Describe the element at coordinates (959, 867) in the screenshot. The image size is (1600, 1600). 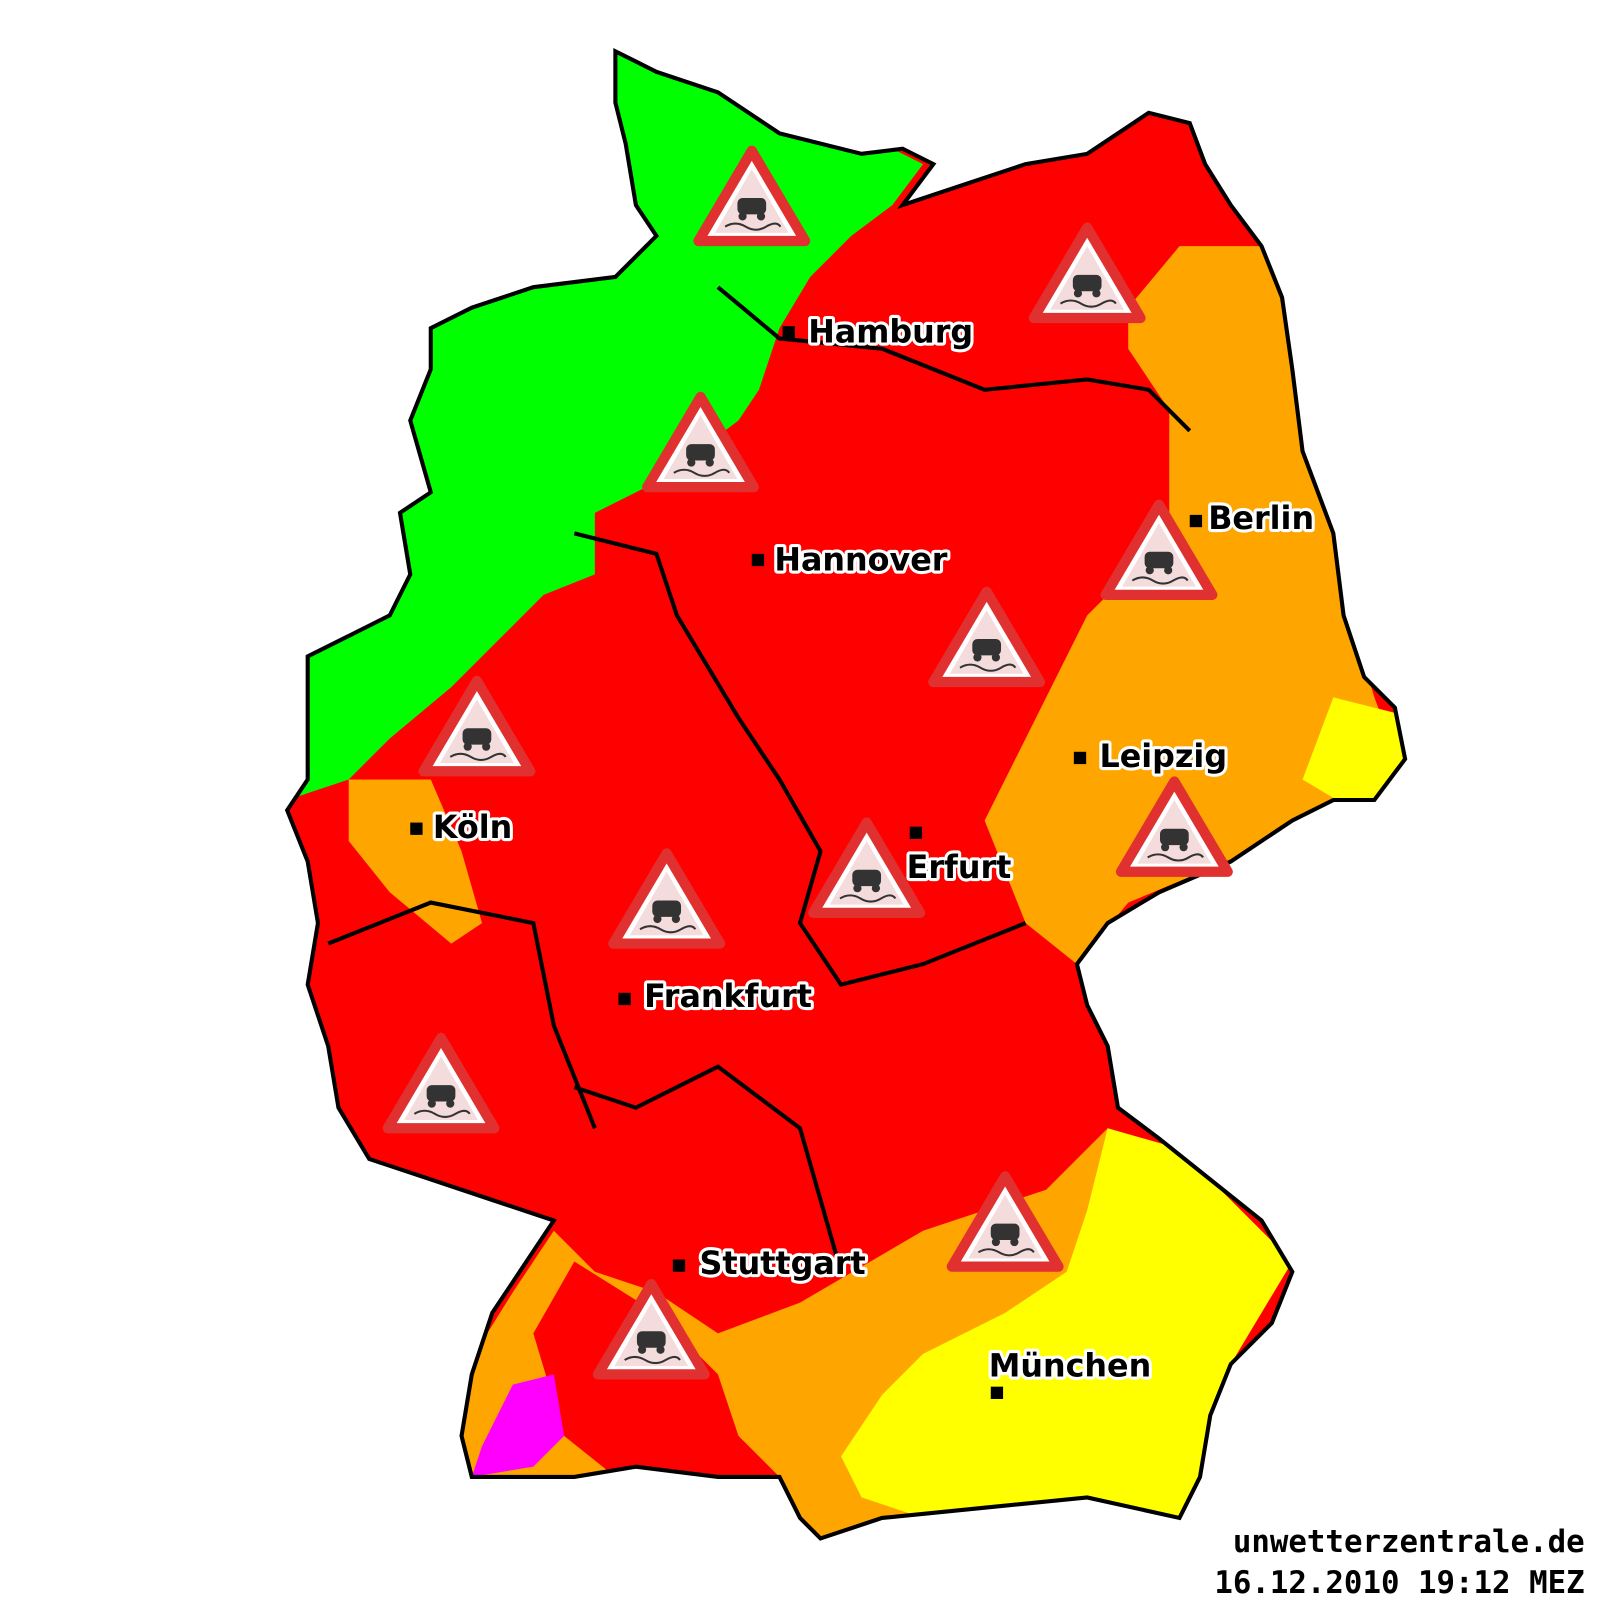
I see `city-label: Erfurt` at that location.